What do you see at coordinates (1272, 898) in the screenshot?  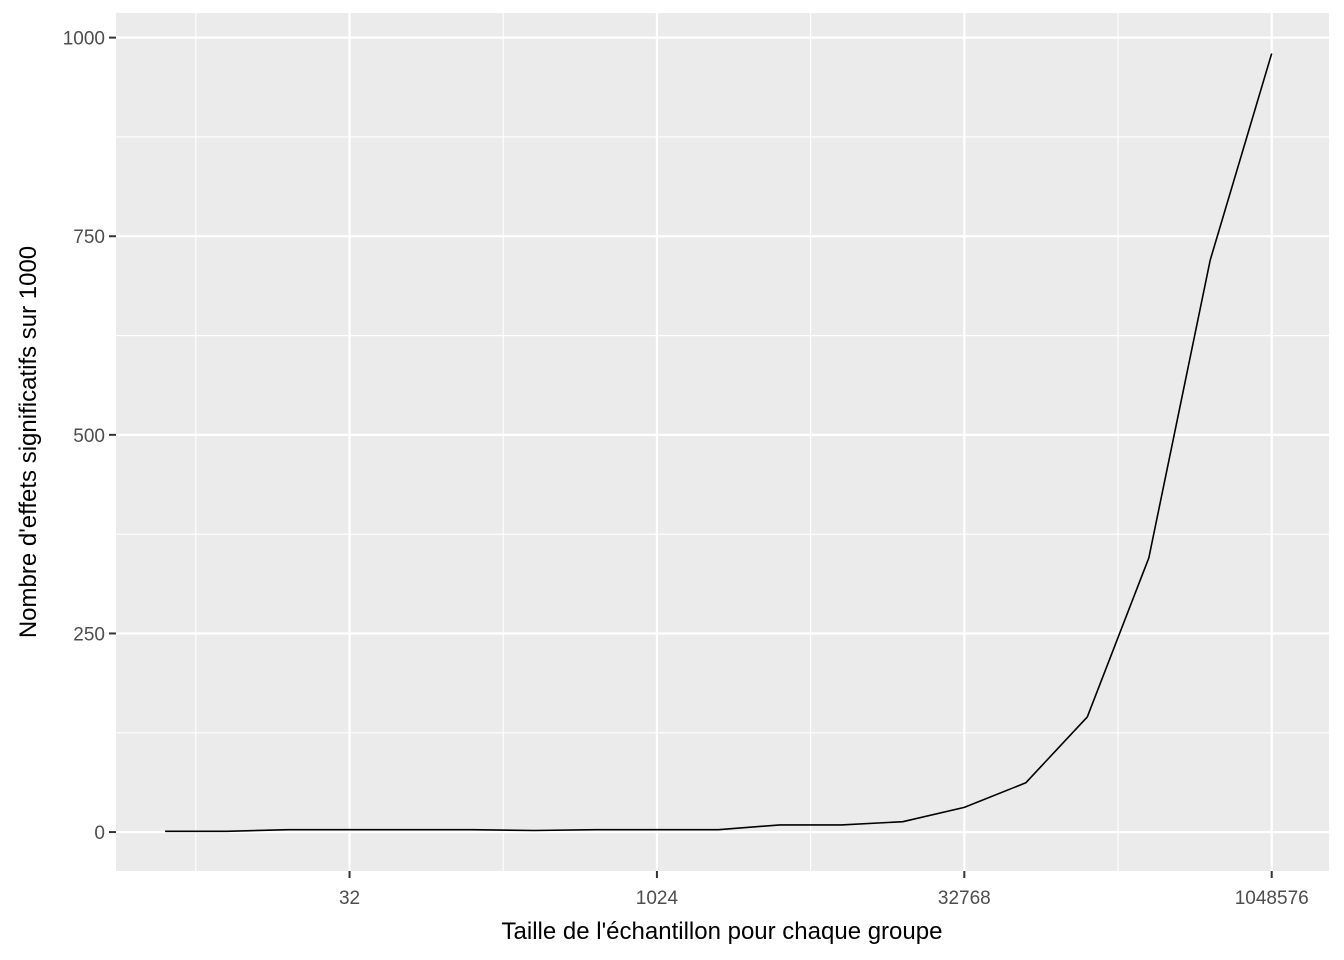 I see `x-tick-label: 1048576` at bounding box center [1272, 898].